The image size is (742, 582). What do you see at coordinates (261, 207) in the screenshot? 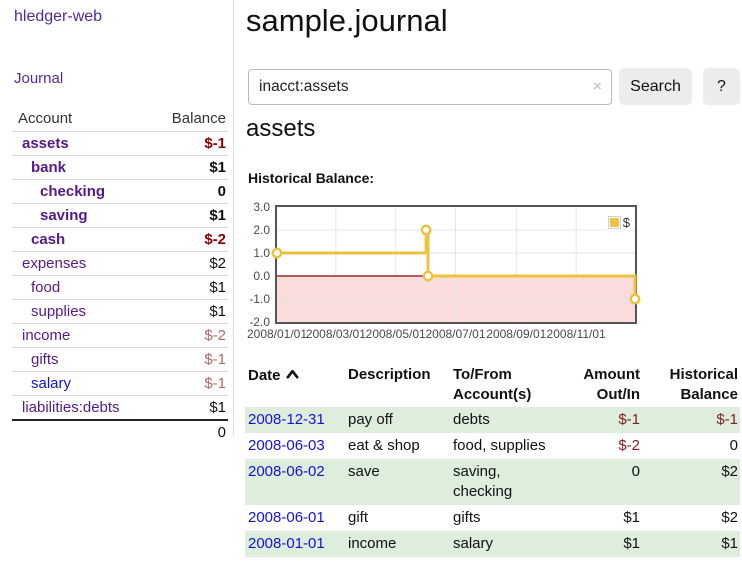
I see `y-axis-tick-label: 3.0` at bounding box center [261, 207].